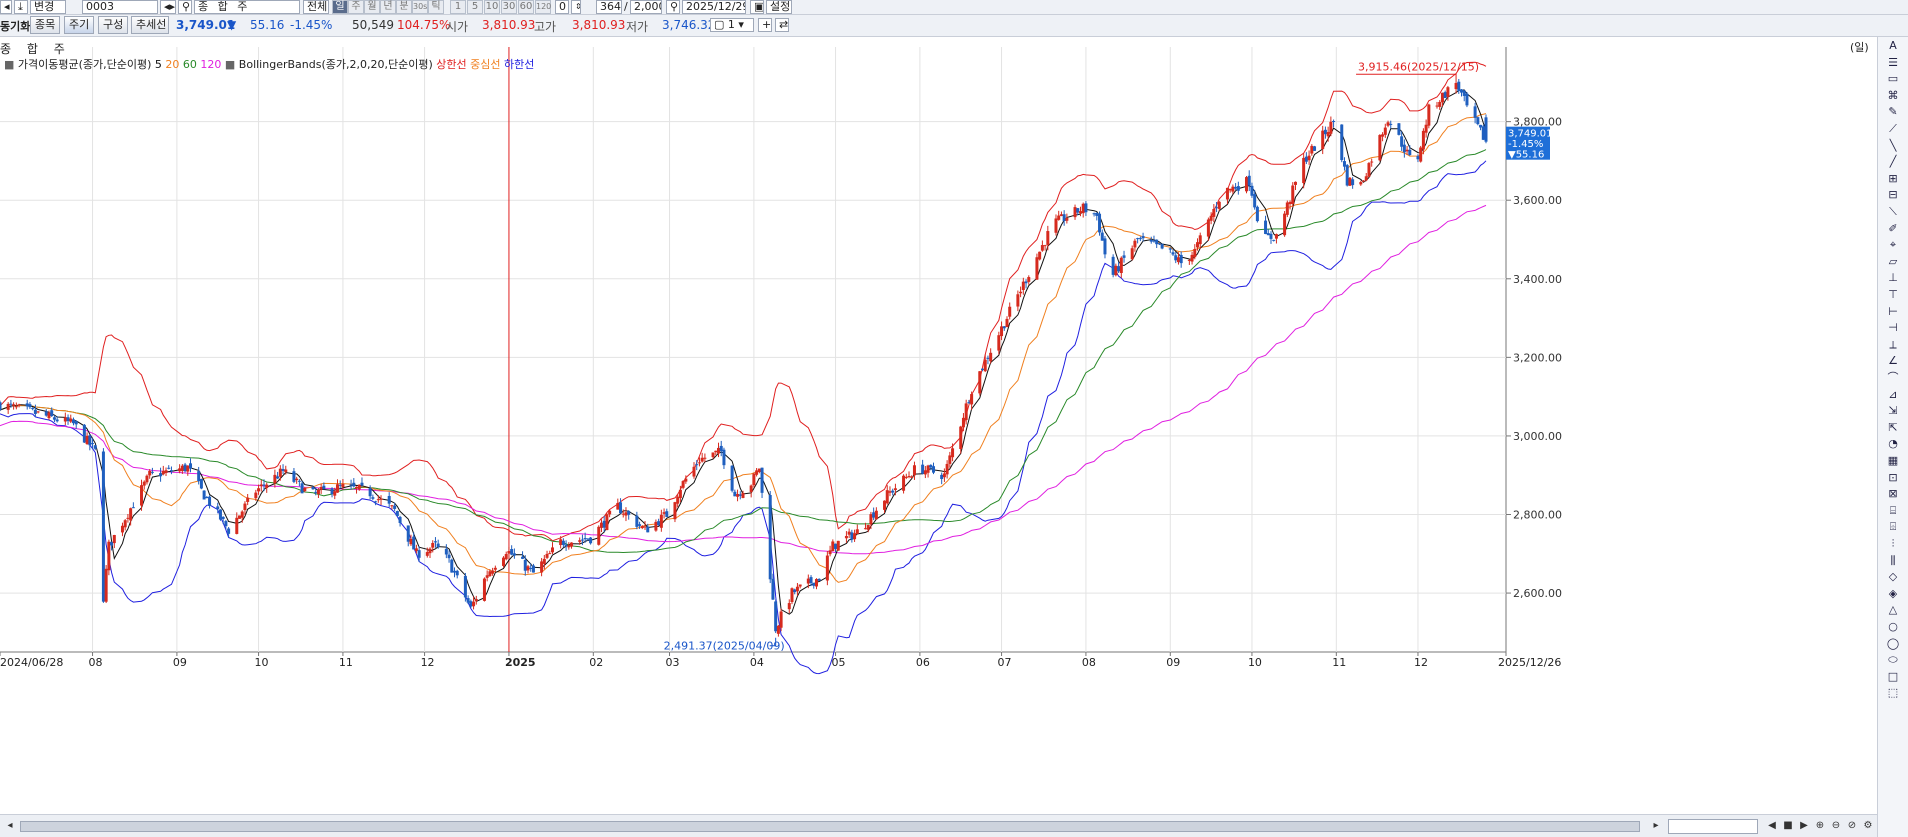 This screenshot has width=1908, height=837. Describe the element at coordinates (168, 7) in the screenshot. I see `prev-next-icon: ◂▸` at that location.